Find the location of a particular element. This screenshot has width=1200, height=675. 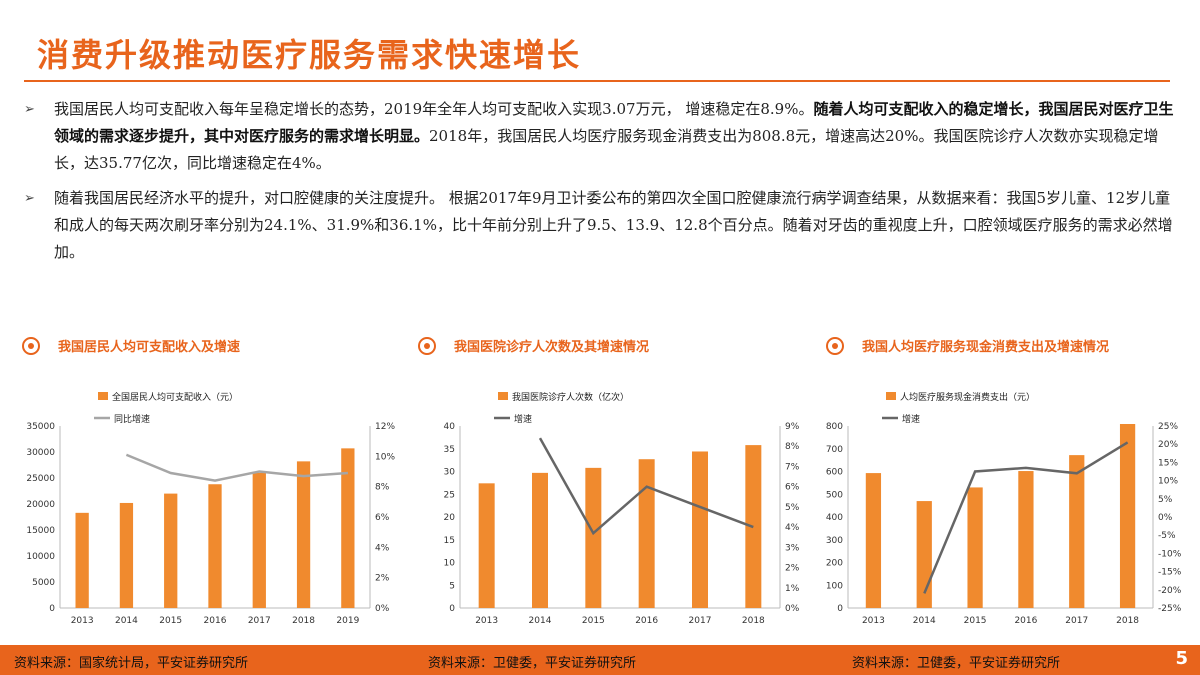

y-tick-label: 15 is located at coordinates (449, 541).